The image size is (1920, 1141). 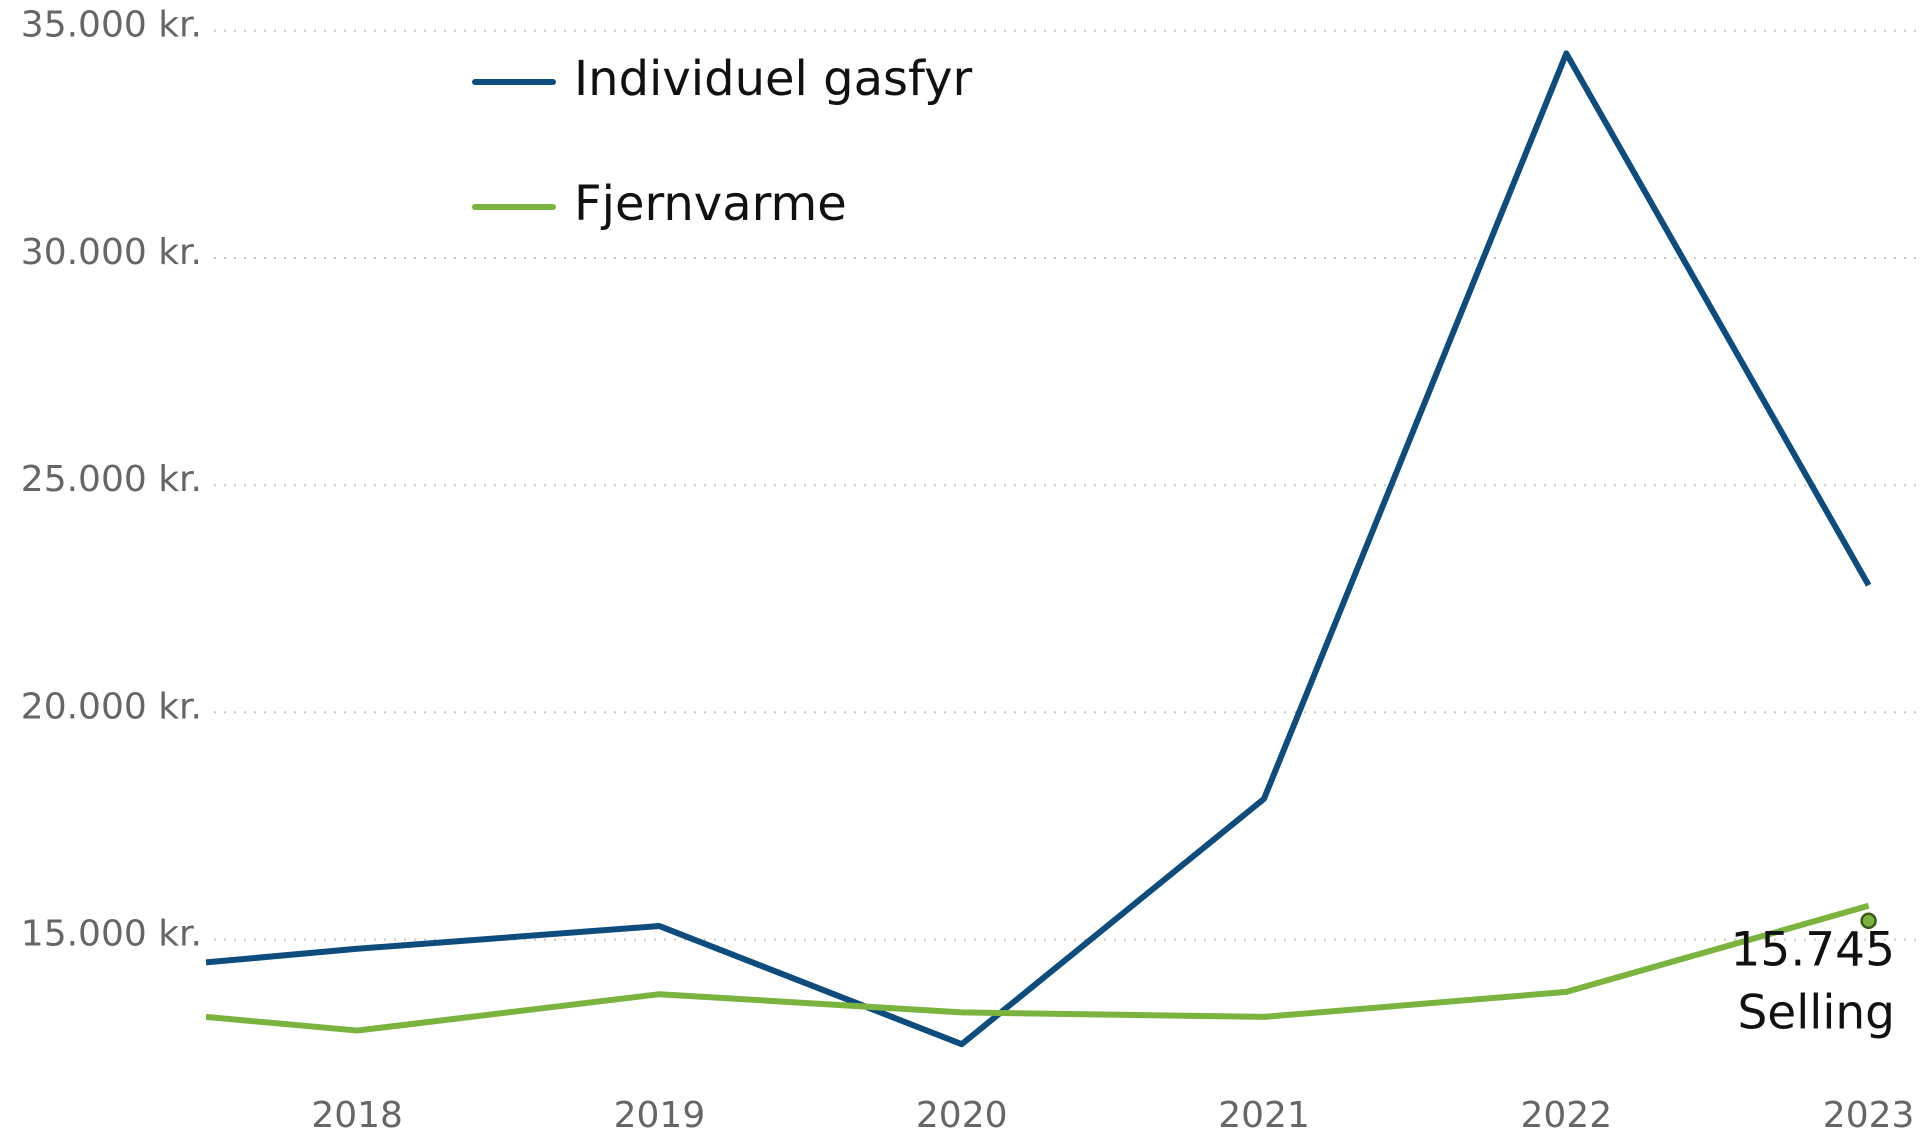 I want to click on annotation: Selling, so click(x=1816, y=1012).